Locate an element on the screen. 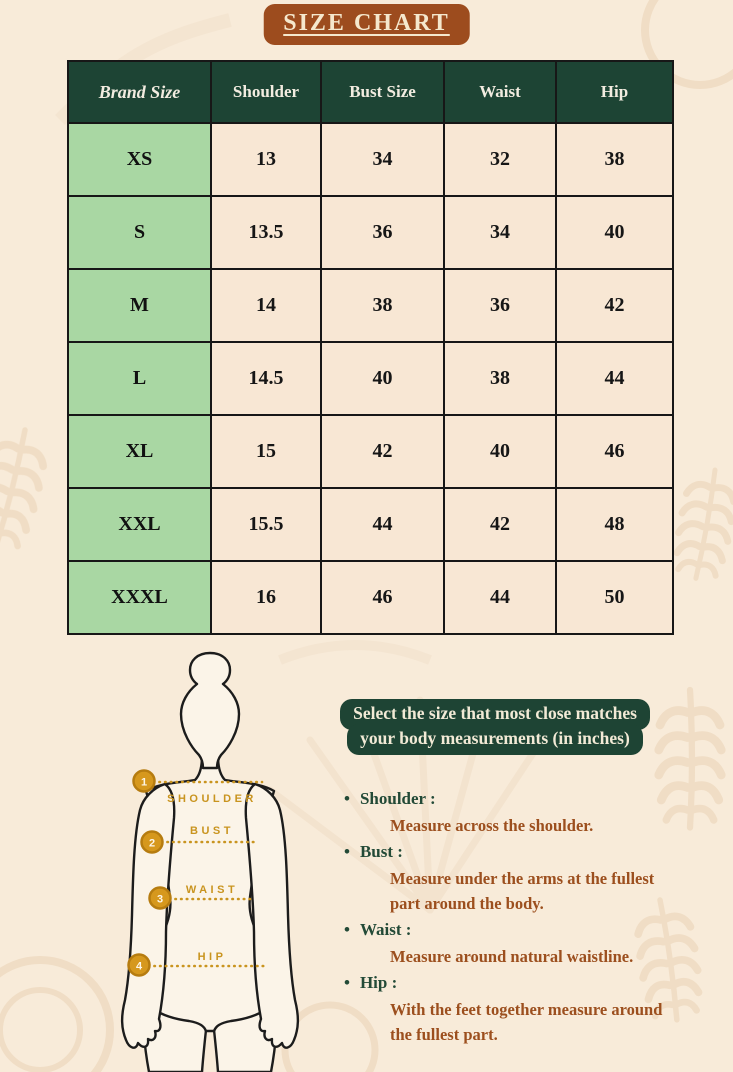 This screenshot has height=1072, width=733. measurement-label-hip: HIP is located at coordinates (212, 957).